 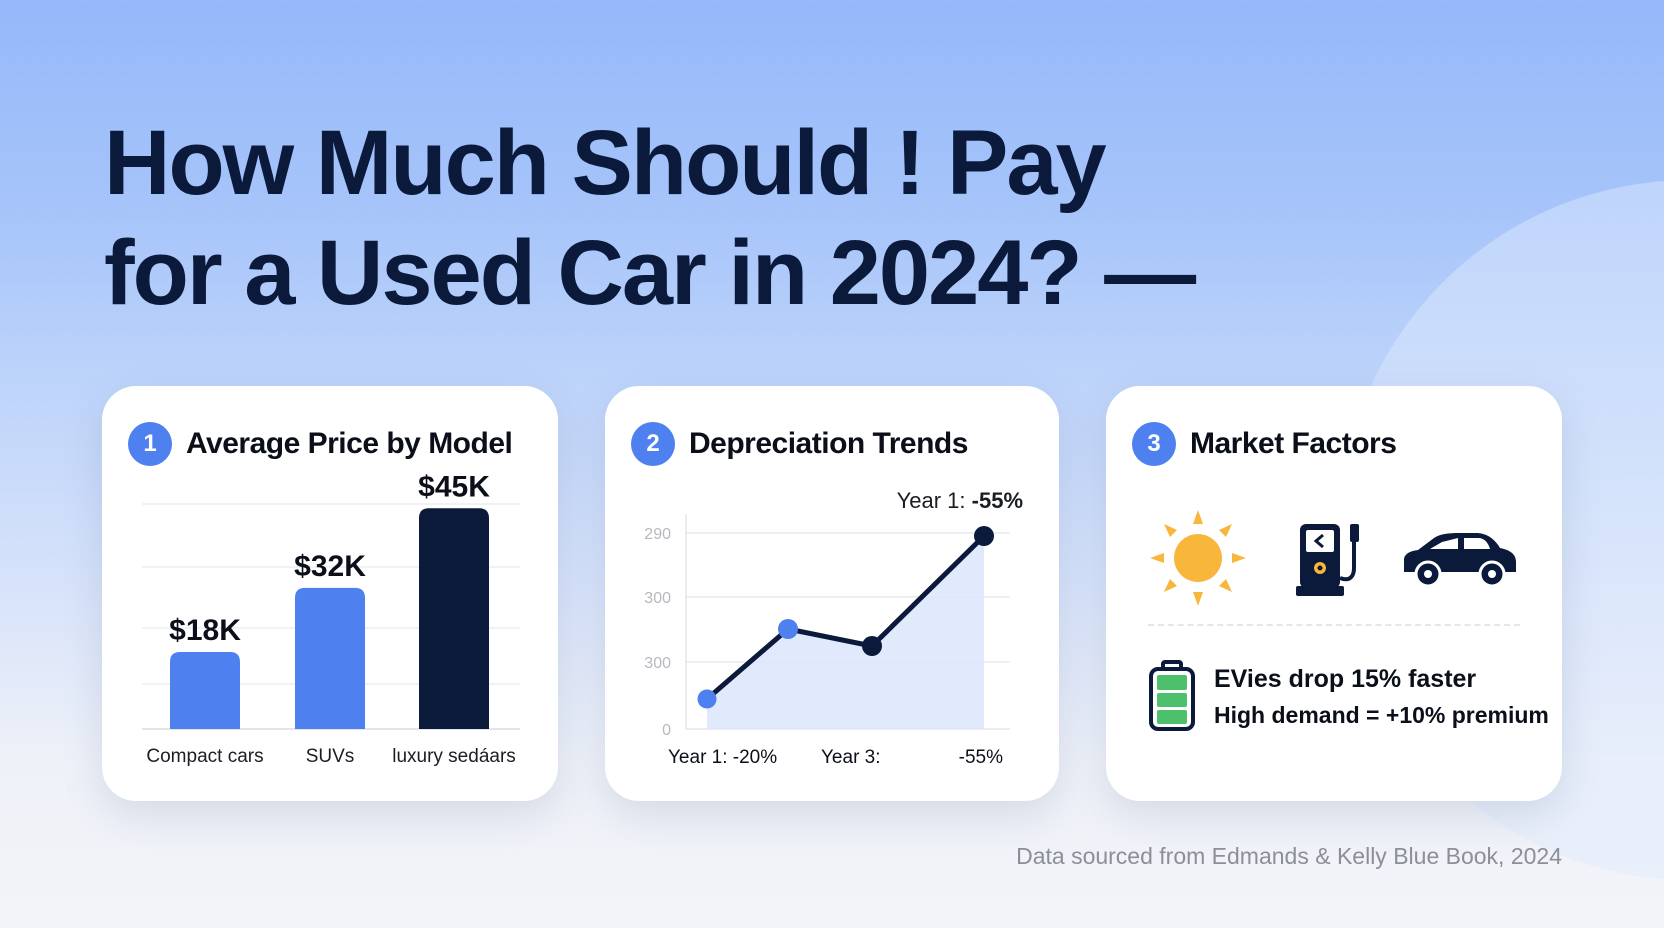 What do you see at coordinates (605, 163) in the screenshot?
I see `title-line-1: How Much Should ! Pay` at bounding box center [605, 163].